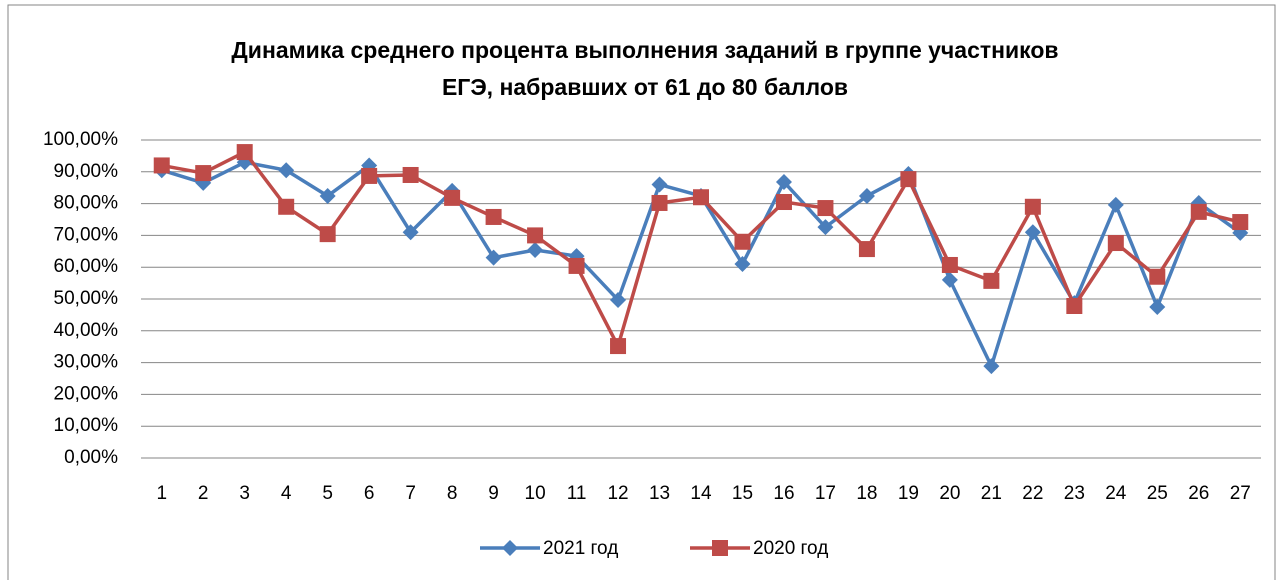  I want to click on x-tick-label: 6, so click(369, 493).